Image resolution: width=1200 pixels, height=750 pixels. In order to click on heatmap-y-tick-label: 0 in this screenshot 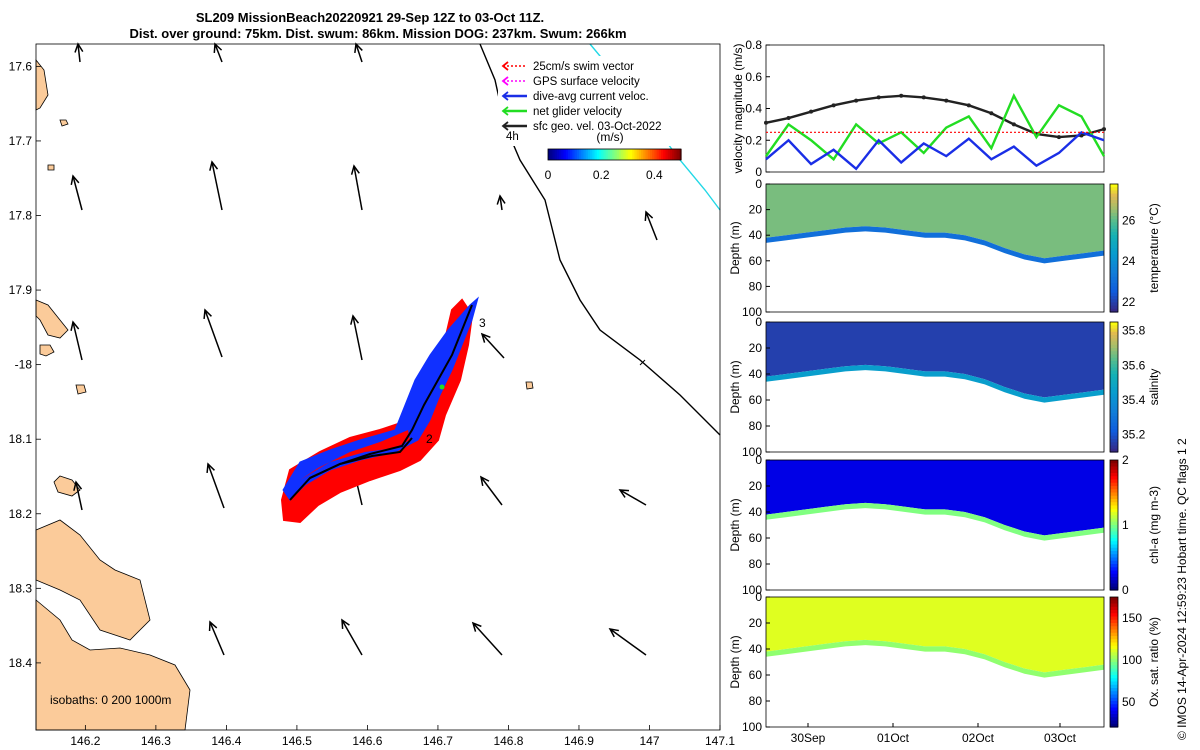, I will do `click(758, 597)`.